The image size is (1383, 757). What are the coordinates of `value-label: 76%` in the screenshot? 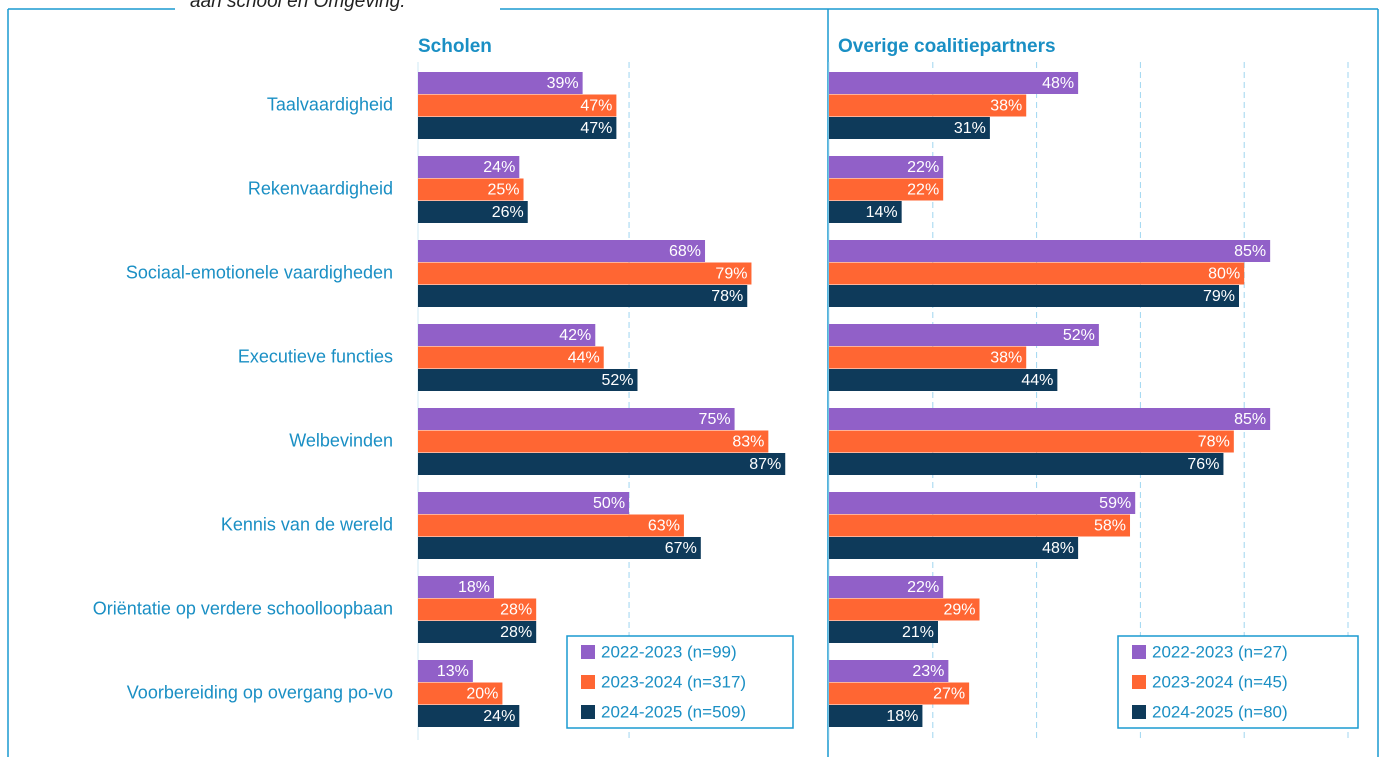 It's located at (1203, 464).